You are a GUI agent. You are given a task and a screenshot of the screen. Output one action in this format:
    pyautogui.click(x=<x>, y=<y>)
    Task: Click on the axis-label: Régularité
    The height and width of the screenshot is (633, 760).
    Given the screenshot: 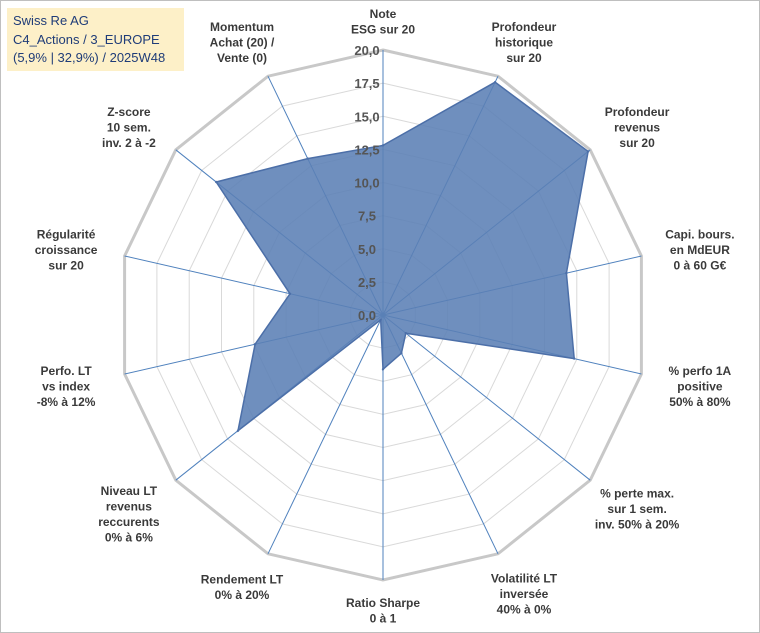 What is the action you would take?
    pyautogui.click(x=66, y=235)
    